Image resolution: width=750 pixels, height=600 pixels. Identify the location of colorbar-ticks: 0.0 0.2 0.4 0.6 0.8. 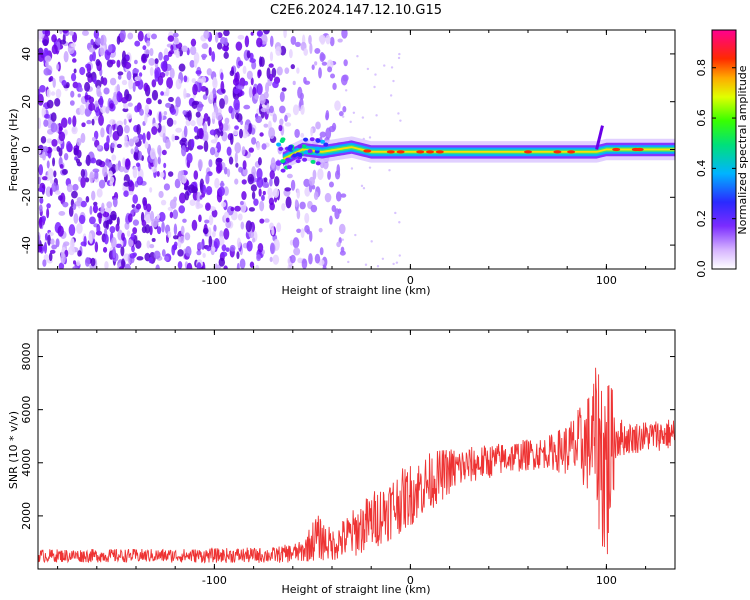
(715, 168).